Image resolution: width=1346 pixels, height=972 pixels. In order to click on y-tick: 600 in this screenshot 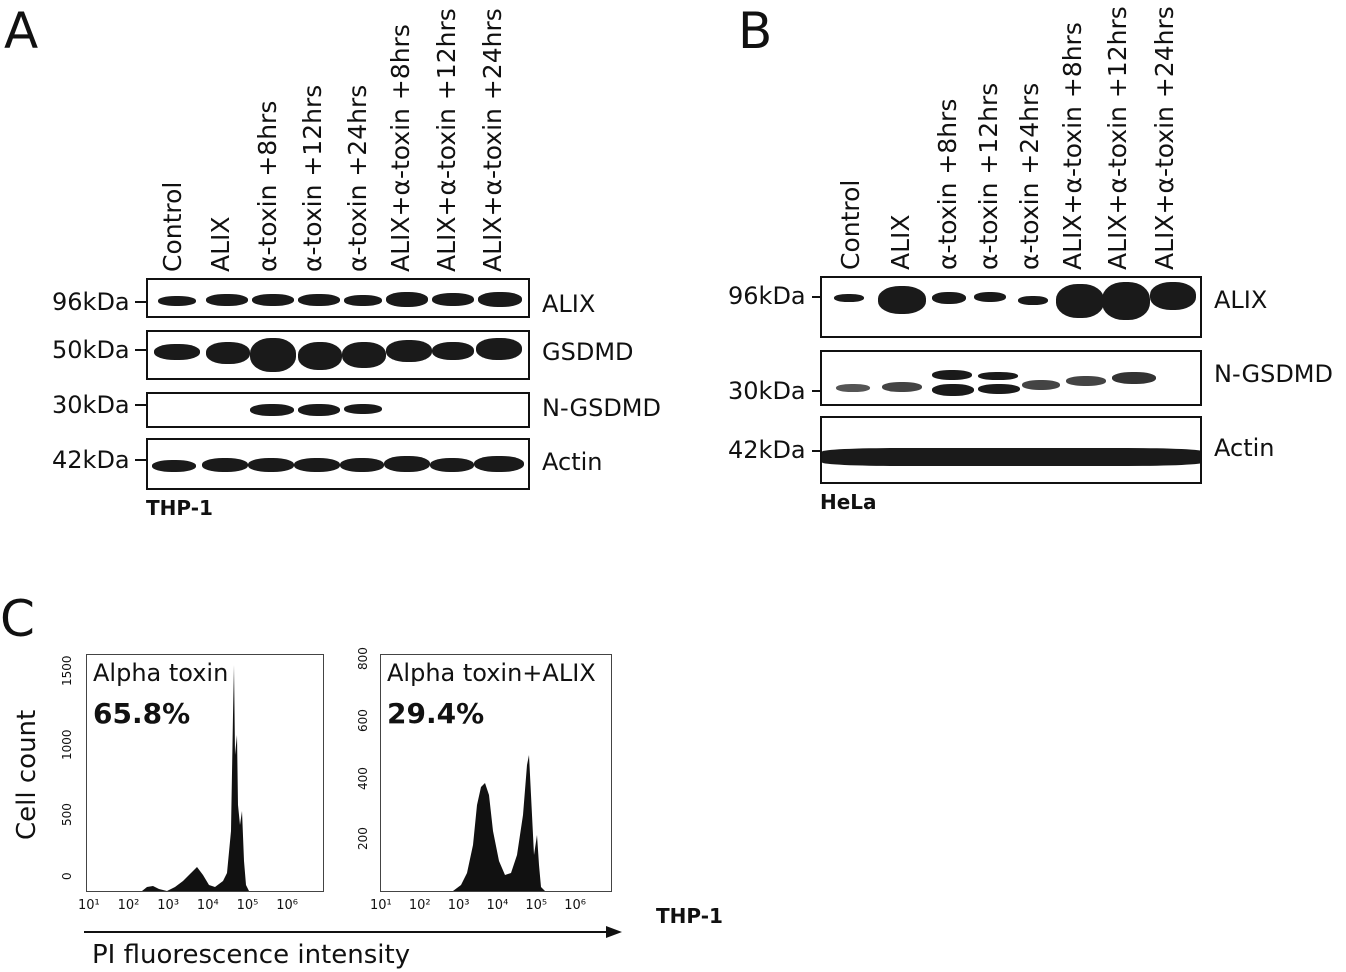, I will do `click(363, 720)`.